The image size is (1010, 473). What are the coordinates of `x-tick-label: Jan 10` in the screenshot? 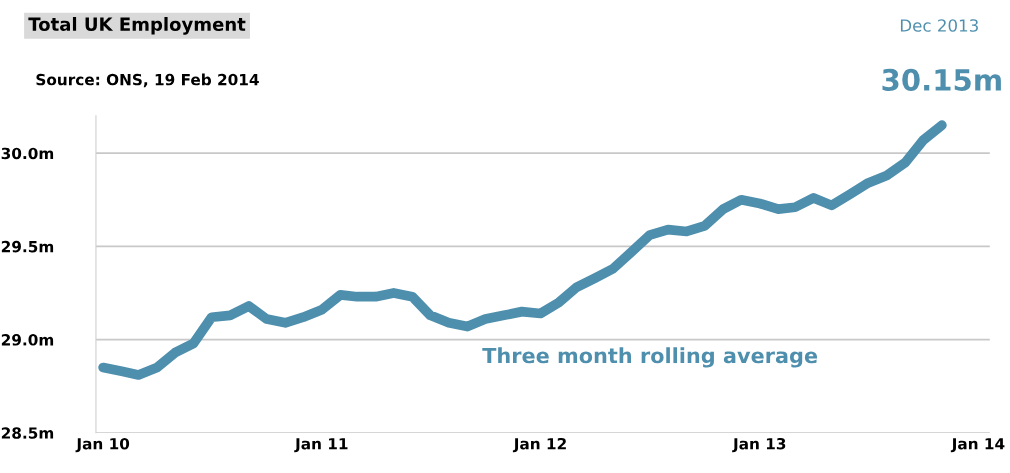 It's located at (102, 445).